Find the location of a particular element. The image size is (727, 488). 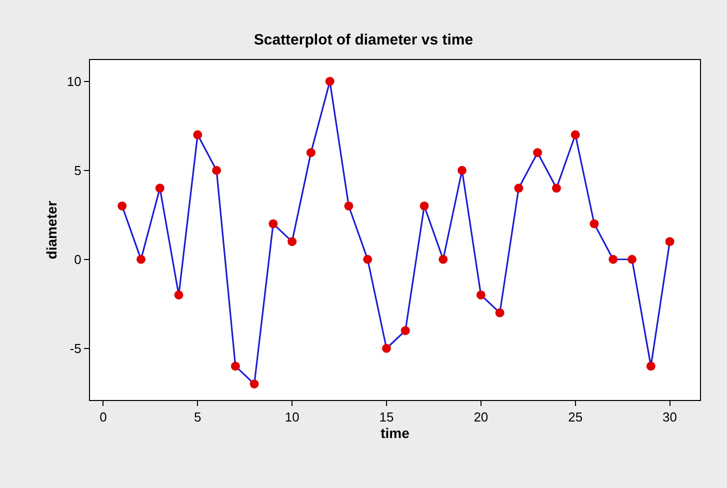

y-tick-label: 10 is located at coordinates (74, 81).